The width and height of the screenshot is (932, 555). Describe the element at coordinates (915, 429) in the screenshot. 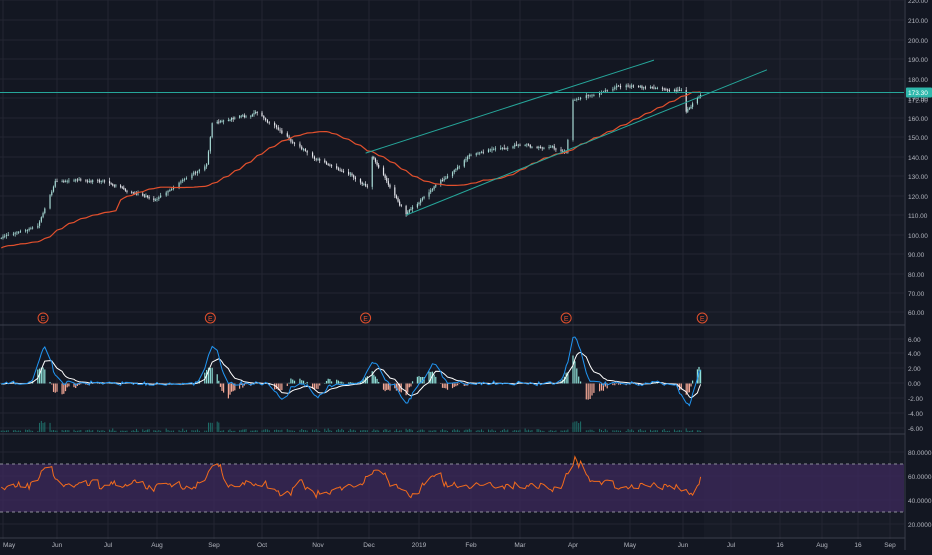

I see `macd-tick-label: -6.00` at that location.